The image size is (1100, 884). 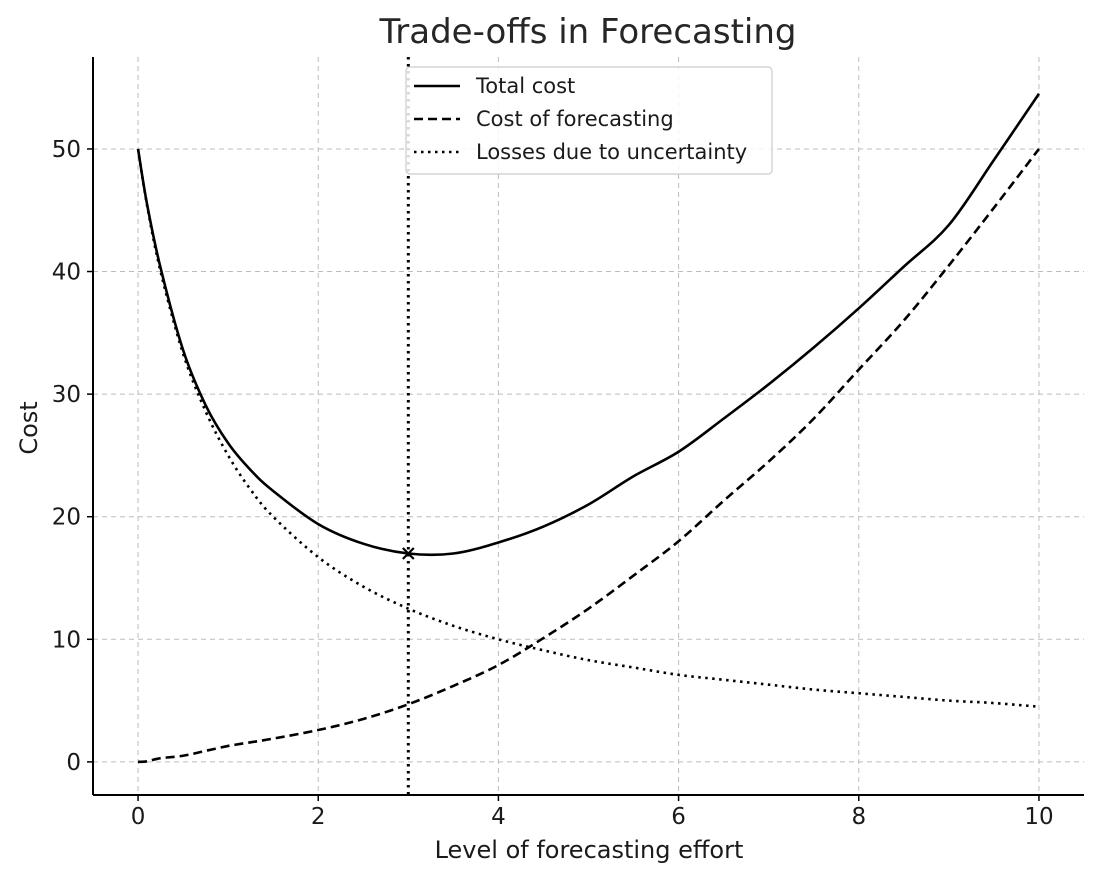 I want to click on y-tick-label: 10, so click(x=66, y=640).